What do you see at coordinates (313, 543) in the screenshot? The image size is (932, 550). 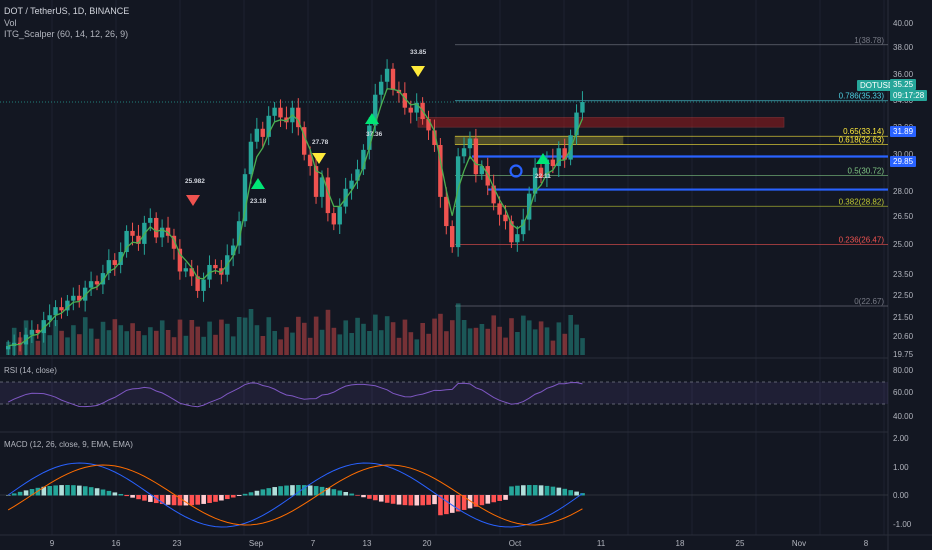 I see `time-tick-label: 7` at bounding box center [313, 543].